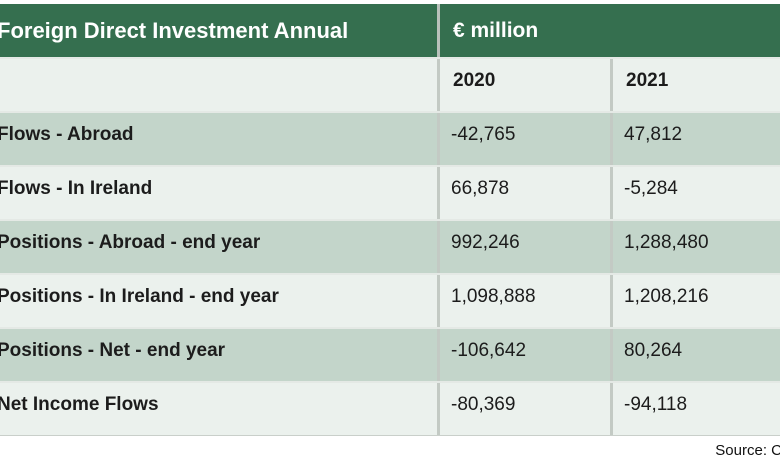  I want to click on value-2021: -94,118, so click(695, 409).